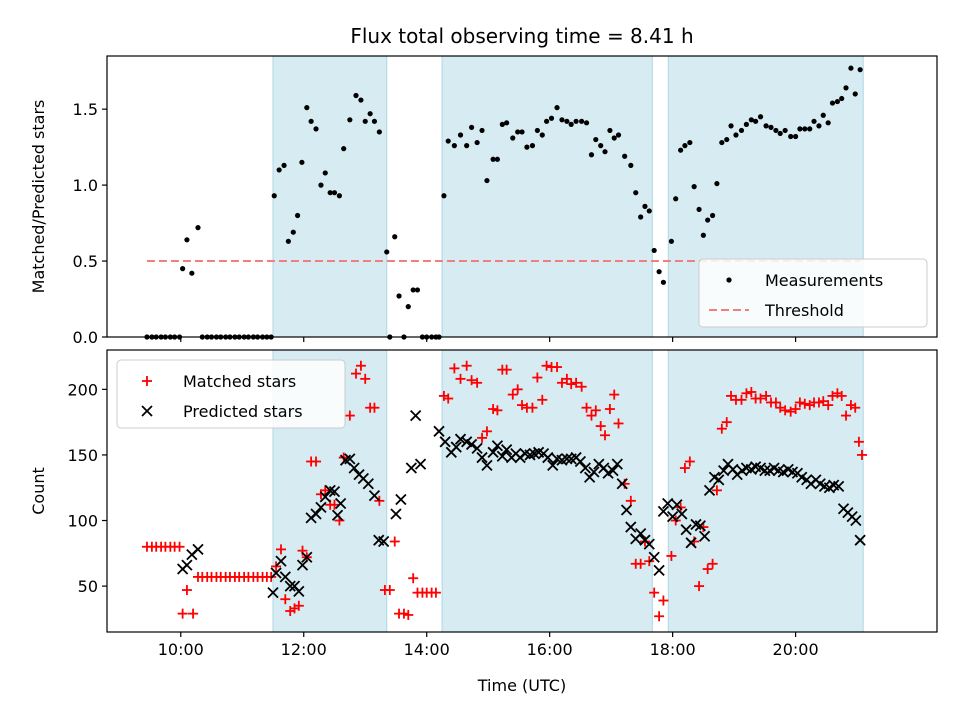  What do you see at coordinates (427, 649) in the screenshot?
I see `x-tick-label: 14:00` at bounding box center [427, 649].